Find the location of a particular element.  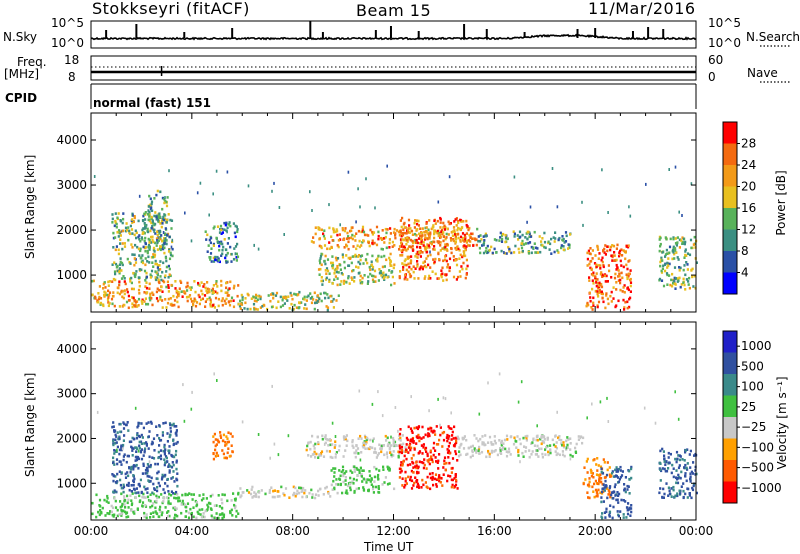

nsky-series-line is located at coordinates (393, 37).